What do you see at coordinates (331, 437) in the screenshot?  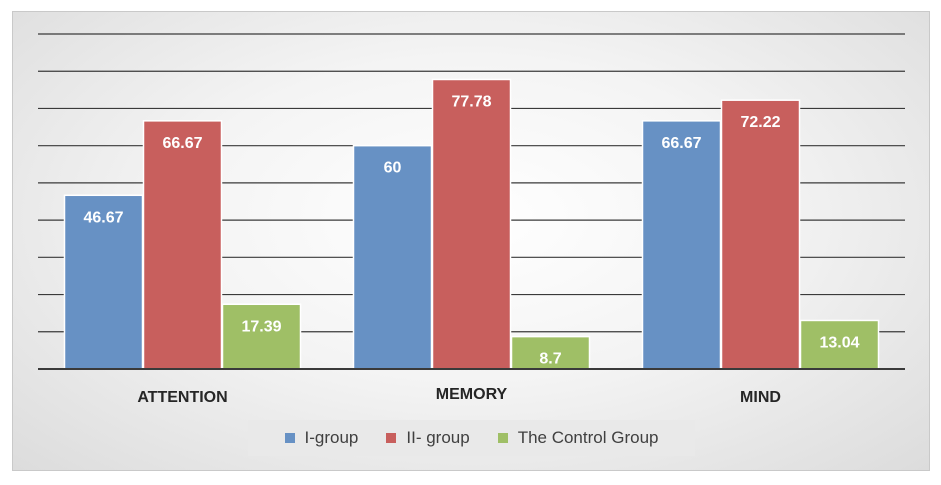 I see `legend-label-i-group: I-group` at bounding box center [331, 437].